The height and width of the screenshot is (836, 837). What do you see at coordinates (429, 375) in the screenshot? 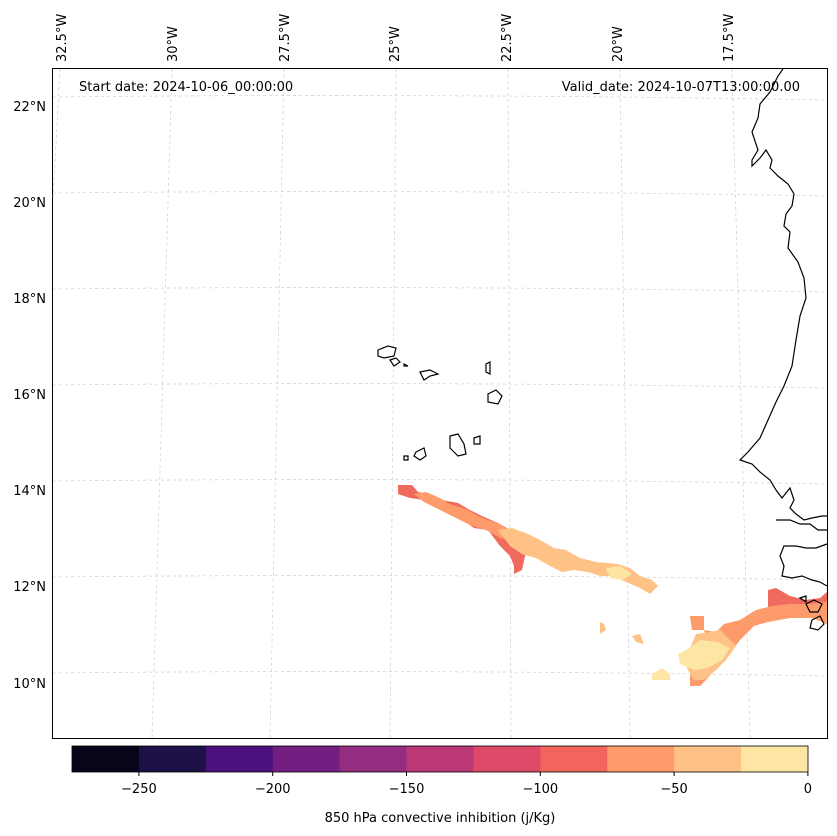
I see `island-sao-nicolau` at bounding box center [429, 375].